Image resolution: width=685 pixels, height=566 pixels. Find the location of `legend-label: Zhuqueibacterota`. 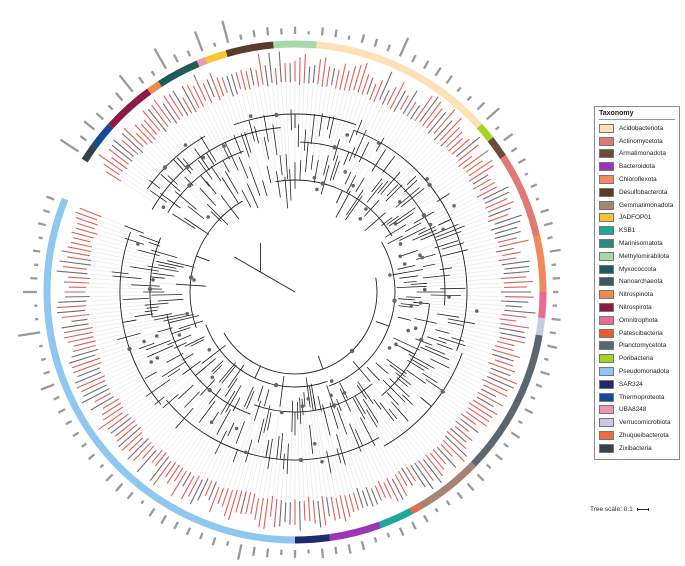

legend-label: Zhuqueibacterota is located at coordinates (644, 436).